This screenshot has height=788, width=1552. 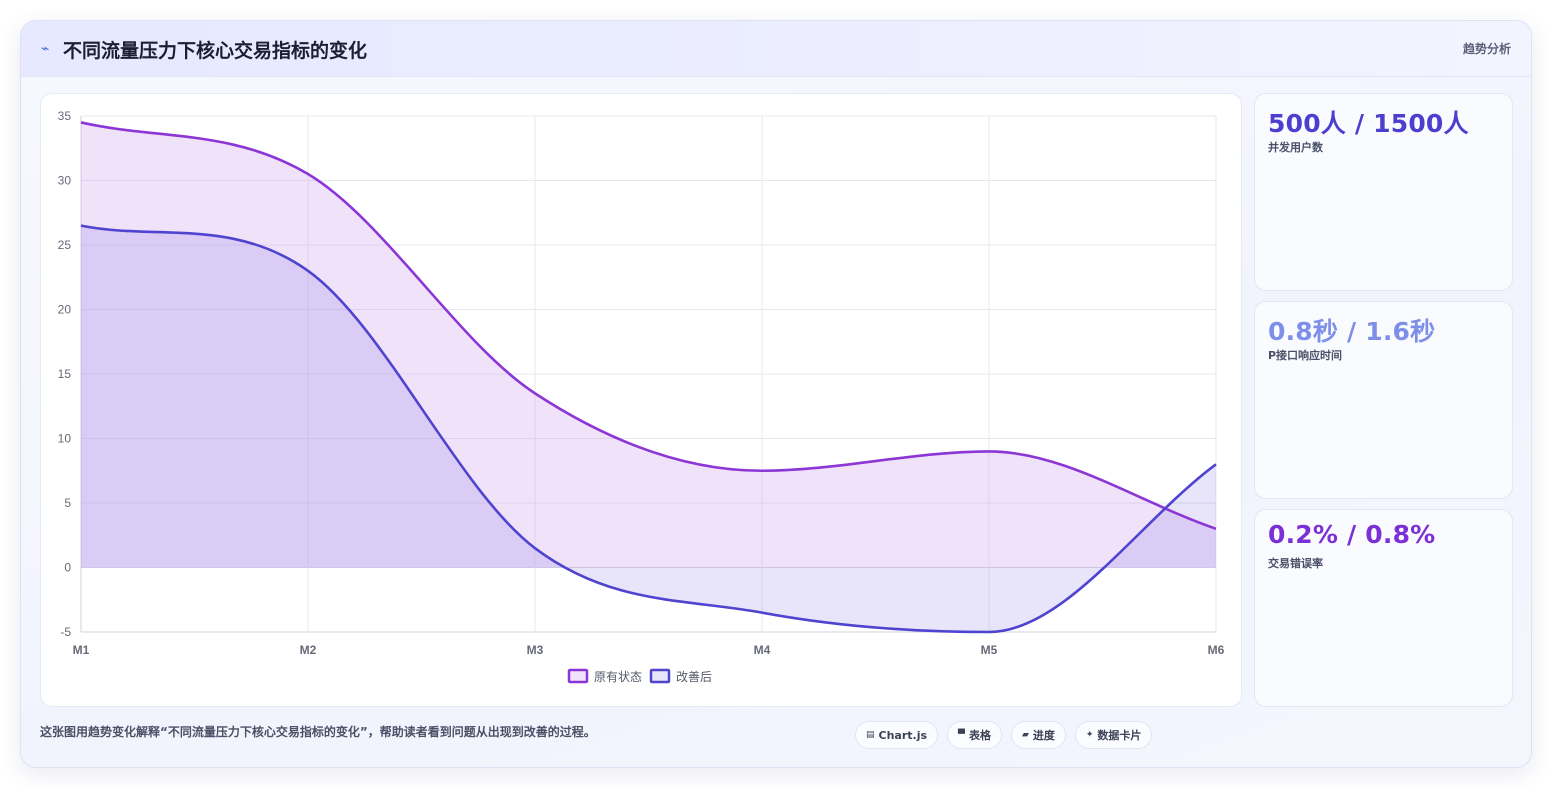 I want to click on y-tick-label: 0, so click(x=67, y=568).